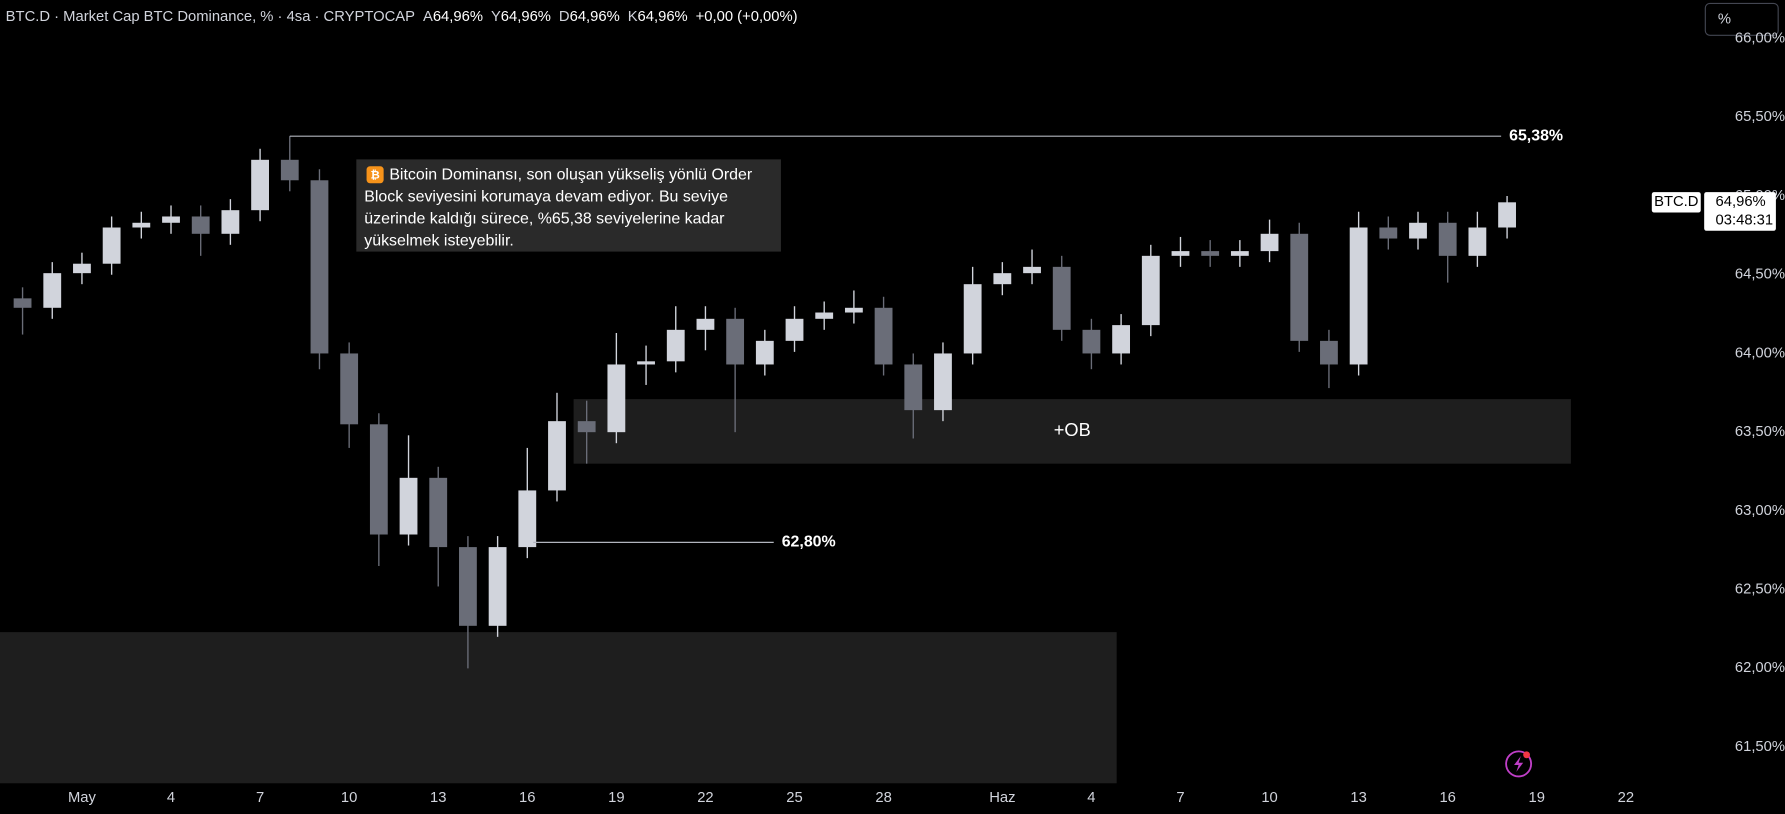 This screenshot has width=1785, height=814. Describe the element at coordinates (1741, 202) in the screenshot. I see `price-tag-label: 64,96%` at that location.